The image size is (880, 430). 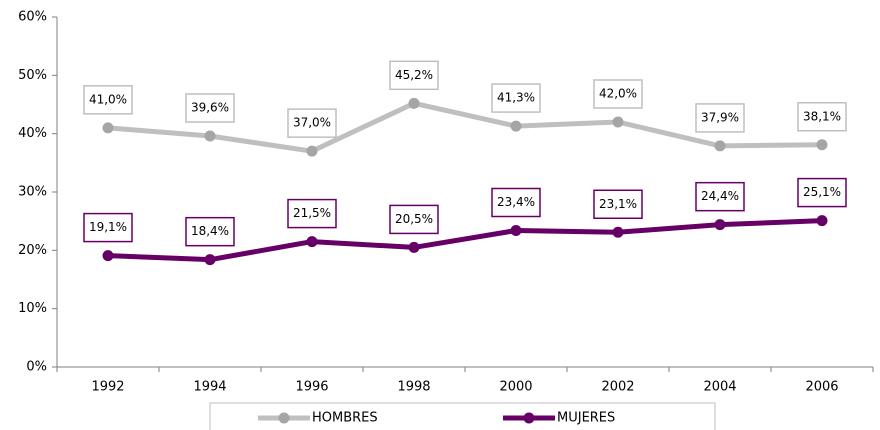 I want to click on legend-label: MUJERES, so click(x=586, y=418).